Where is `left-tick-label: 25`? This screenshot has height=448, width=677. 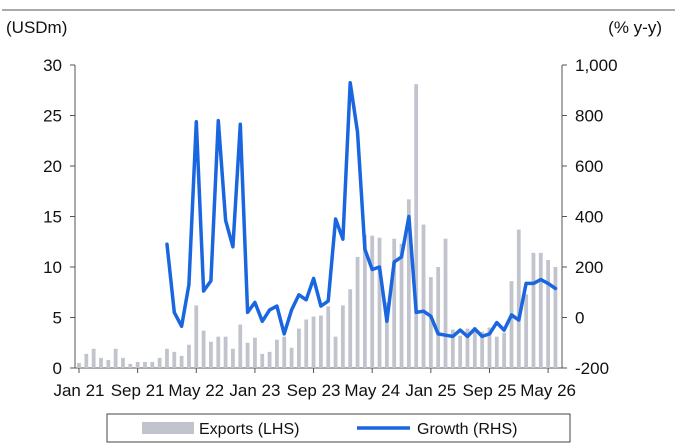 left-tick-label: 25 is located at coordinates (52, 116).